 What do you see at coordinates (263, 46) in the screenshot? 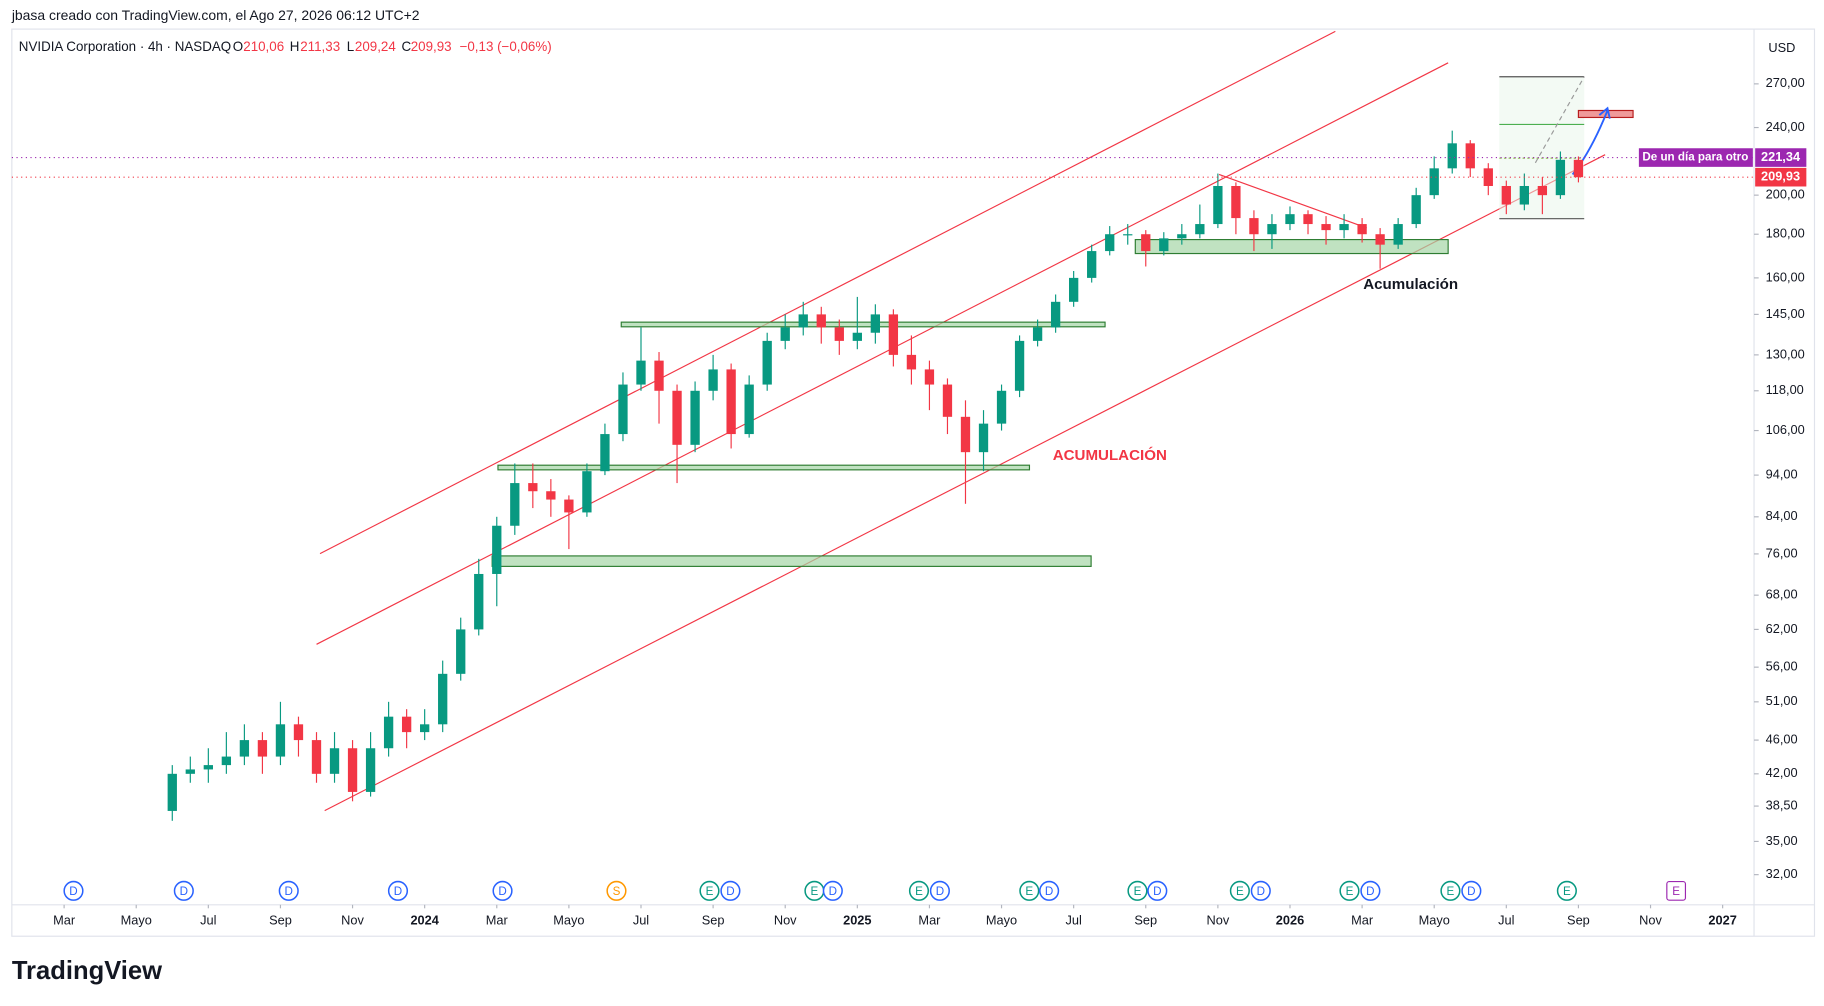
I see `o-value: 210,06` at bounding box center [263, 46].